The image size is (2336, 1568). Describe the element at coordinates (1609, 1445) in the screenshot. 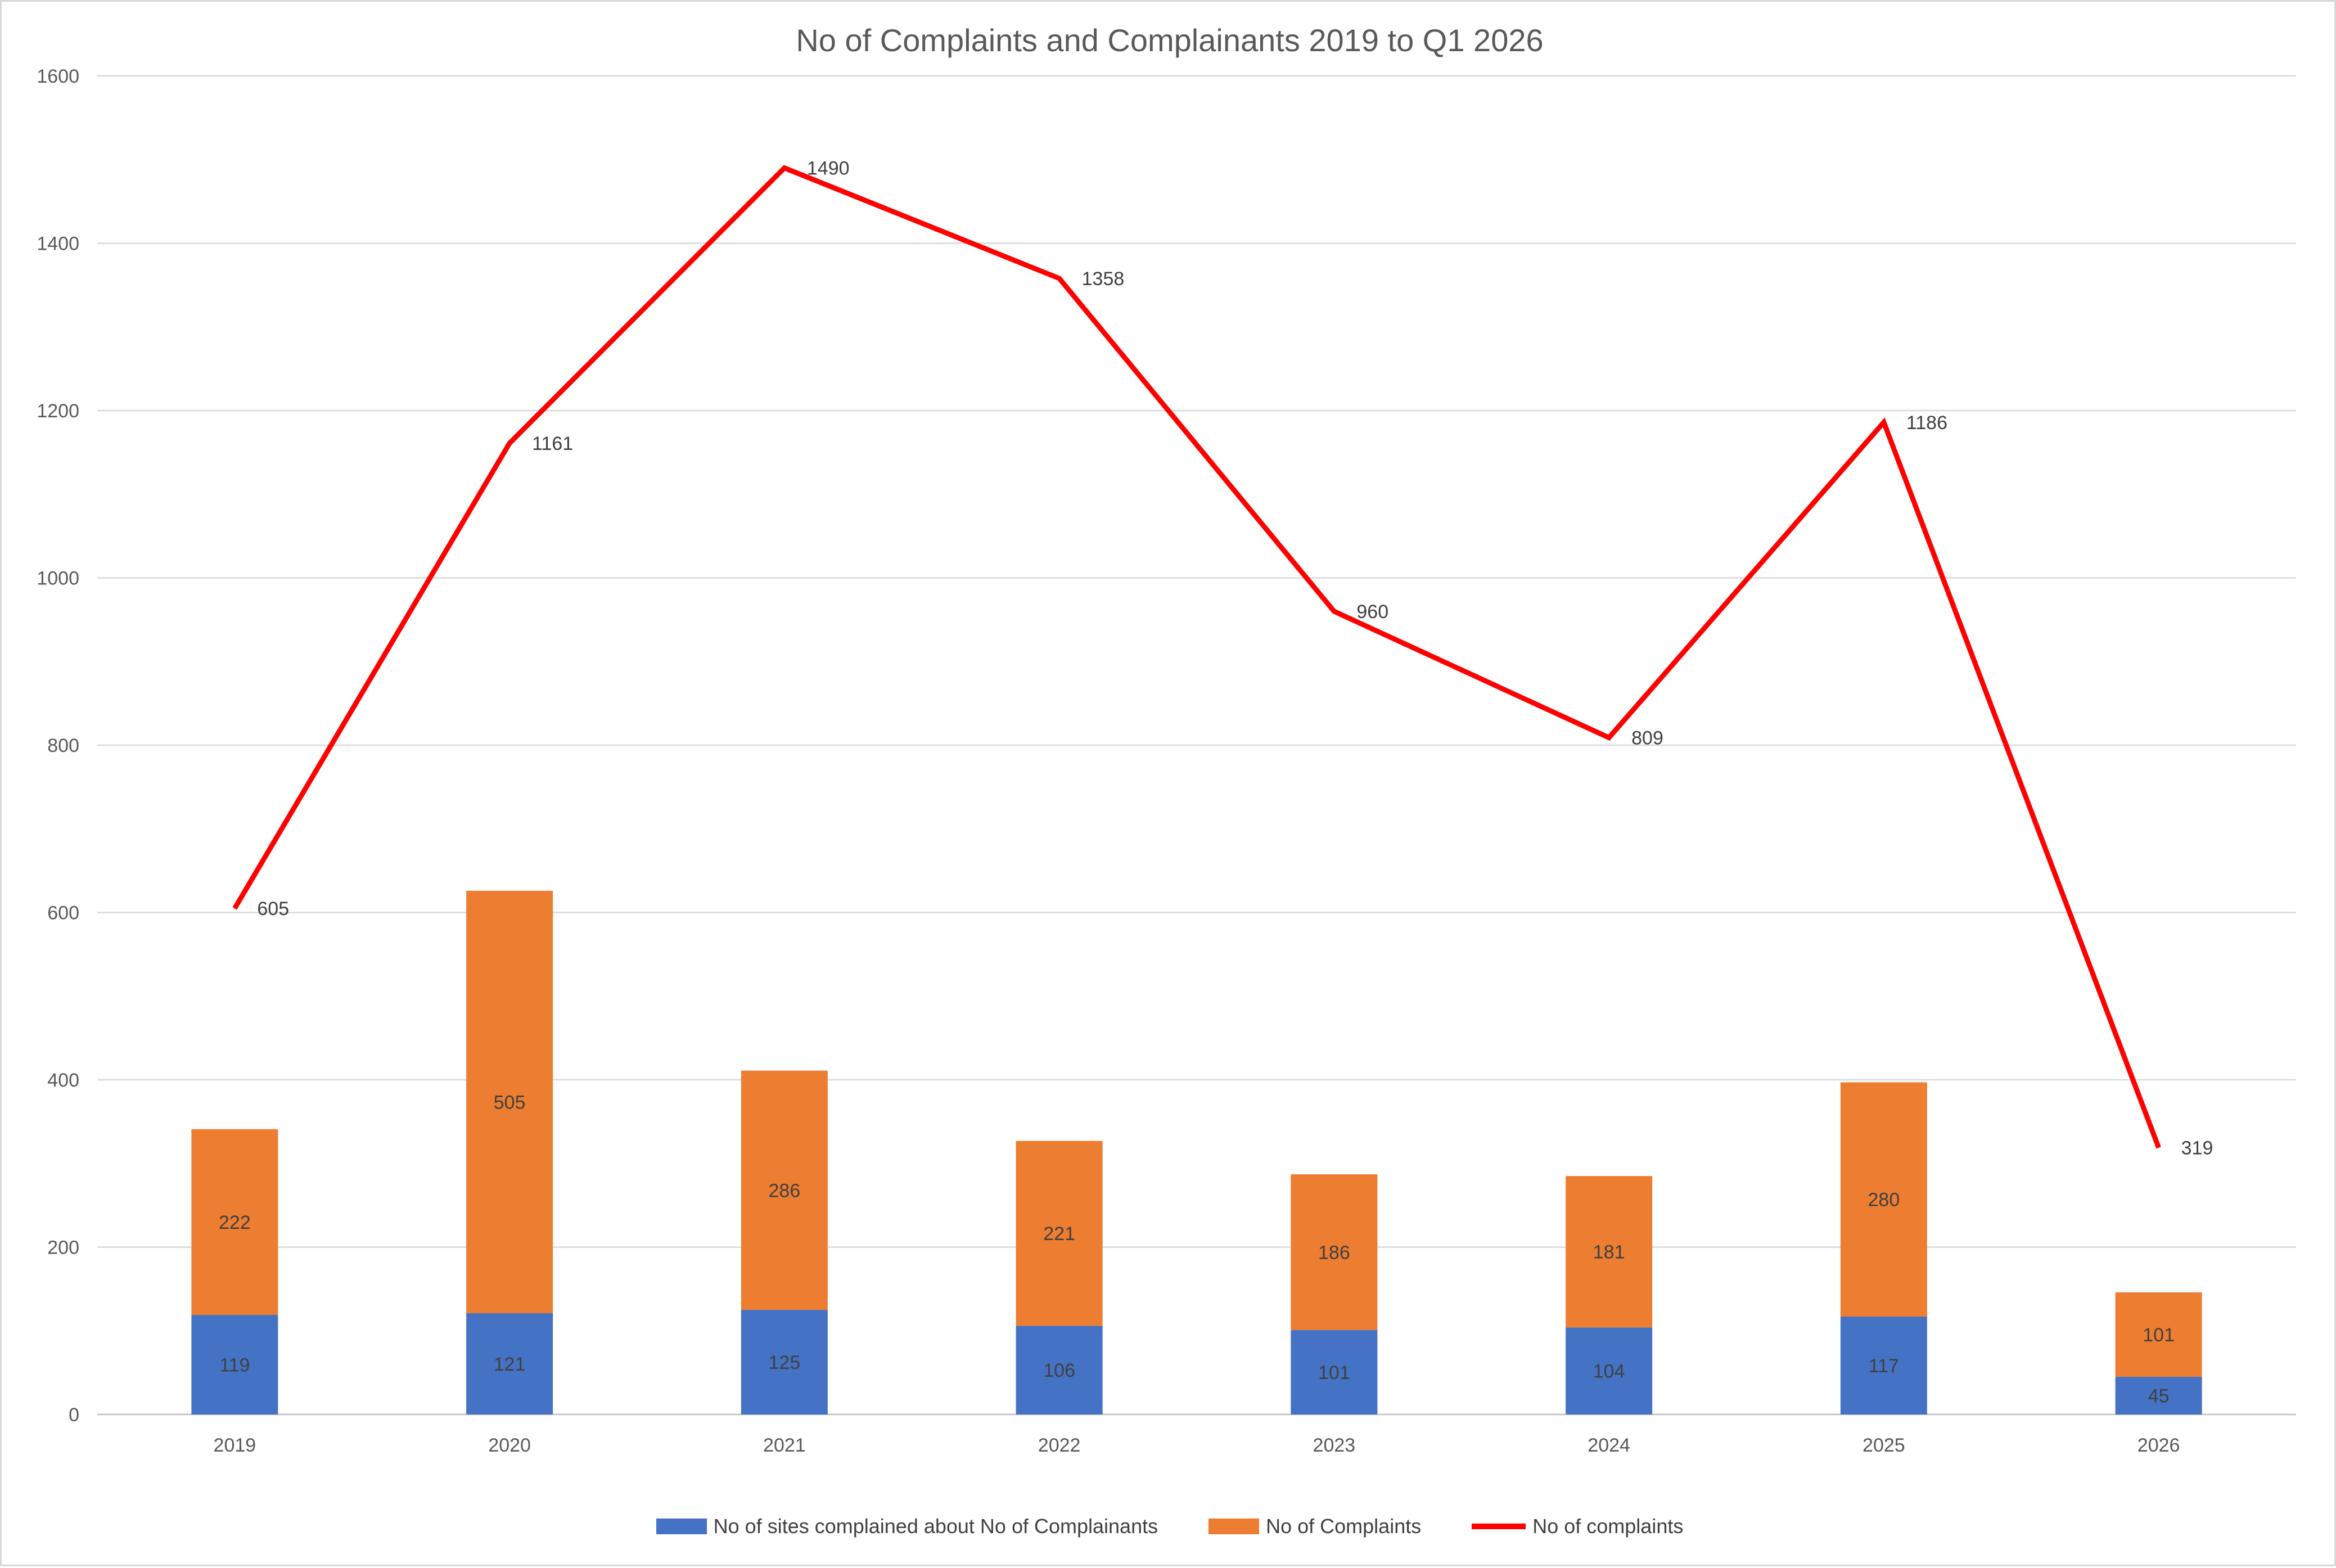

I see `x-tick-label: 2024` at that location.